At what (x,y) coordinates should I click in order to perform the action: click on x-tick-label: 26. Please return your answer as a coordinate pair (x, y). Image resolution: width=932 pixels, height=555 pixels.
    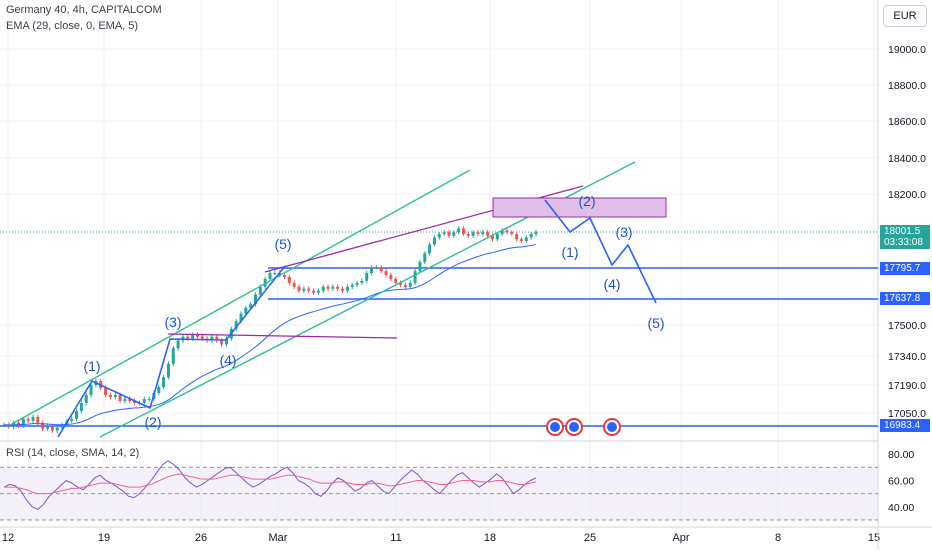
    Looking at the image, I should click on (201, 538).